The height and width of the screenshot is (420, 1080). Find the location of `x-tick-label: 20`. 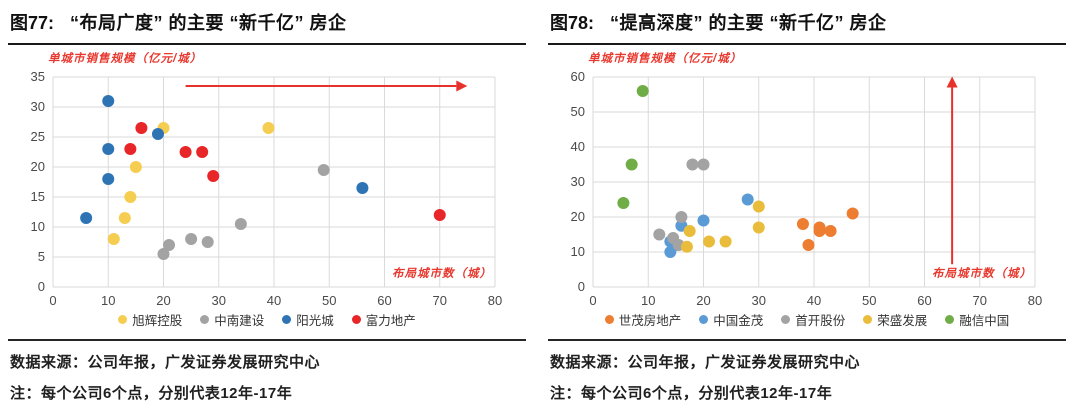

x-tick-label: 20 is located at coordinates (703, 300).